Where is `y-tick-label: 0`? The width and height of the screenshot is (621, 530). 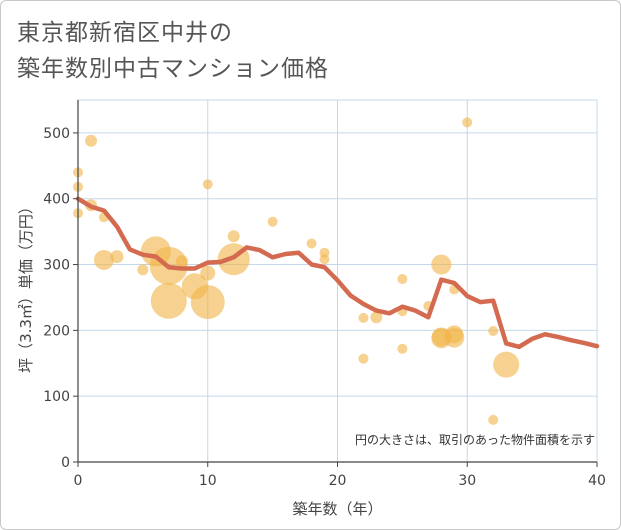 y-tick-label: 0 is located at coordinates (65, 463).